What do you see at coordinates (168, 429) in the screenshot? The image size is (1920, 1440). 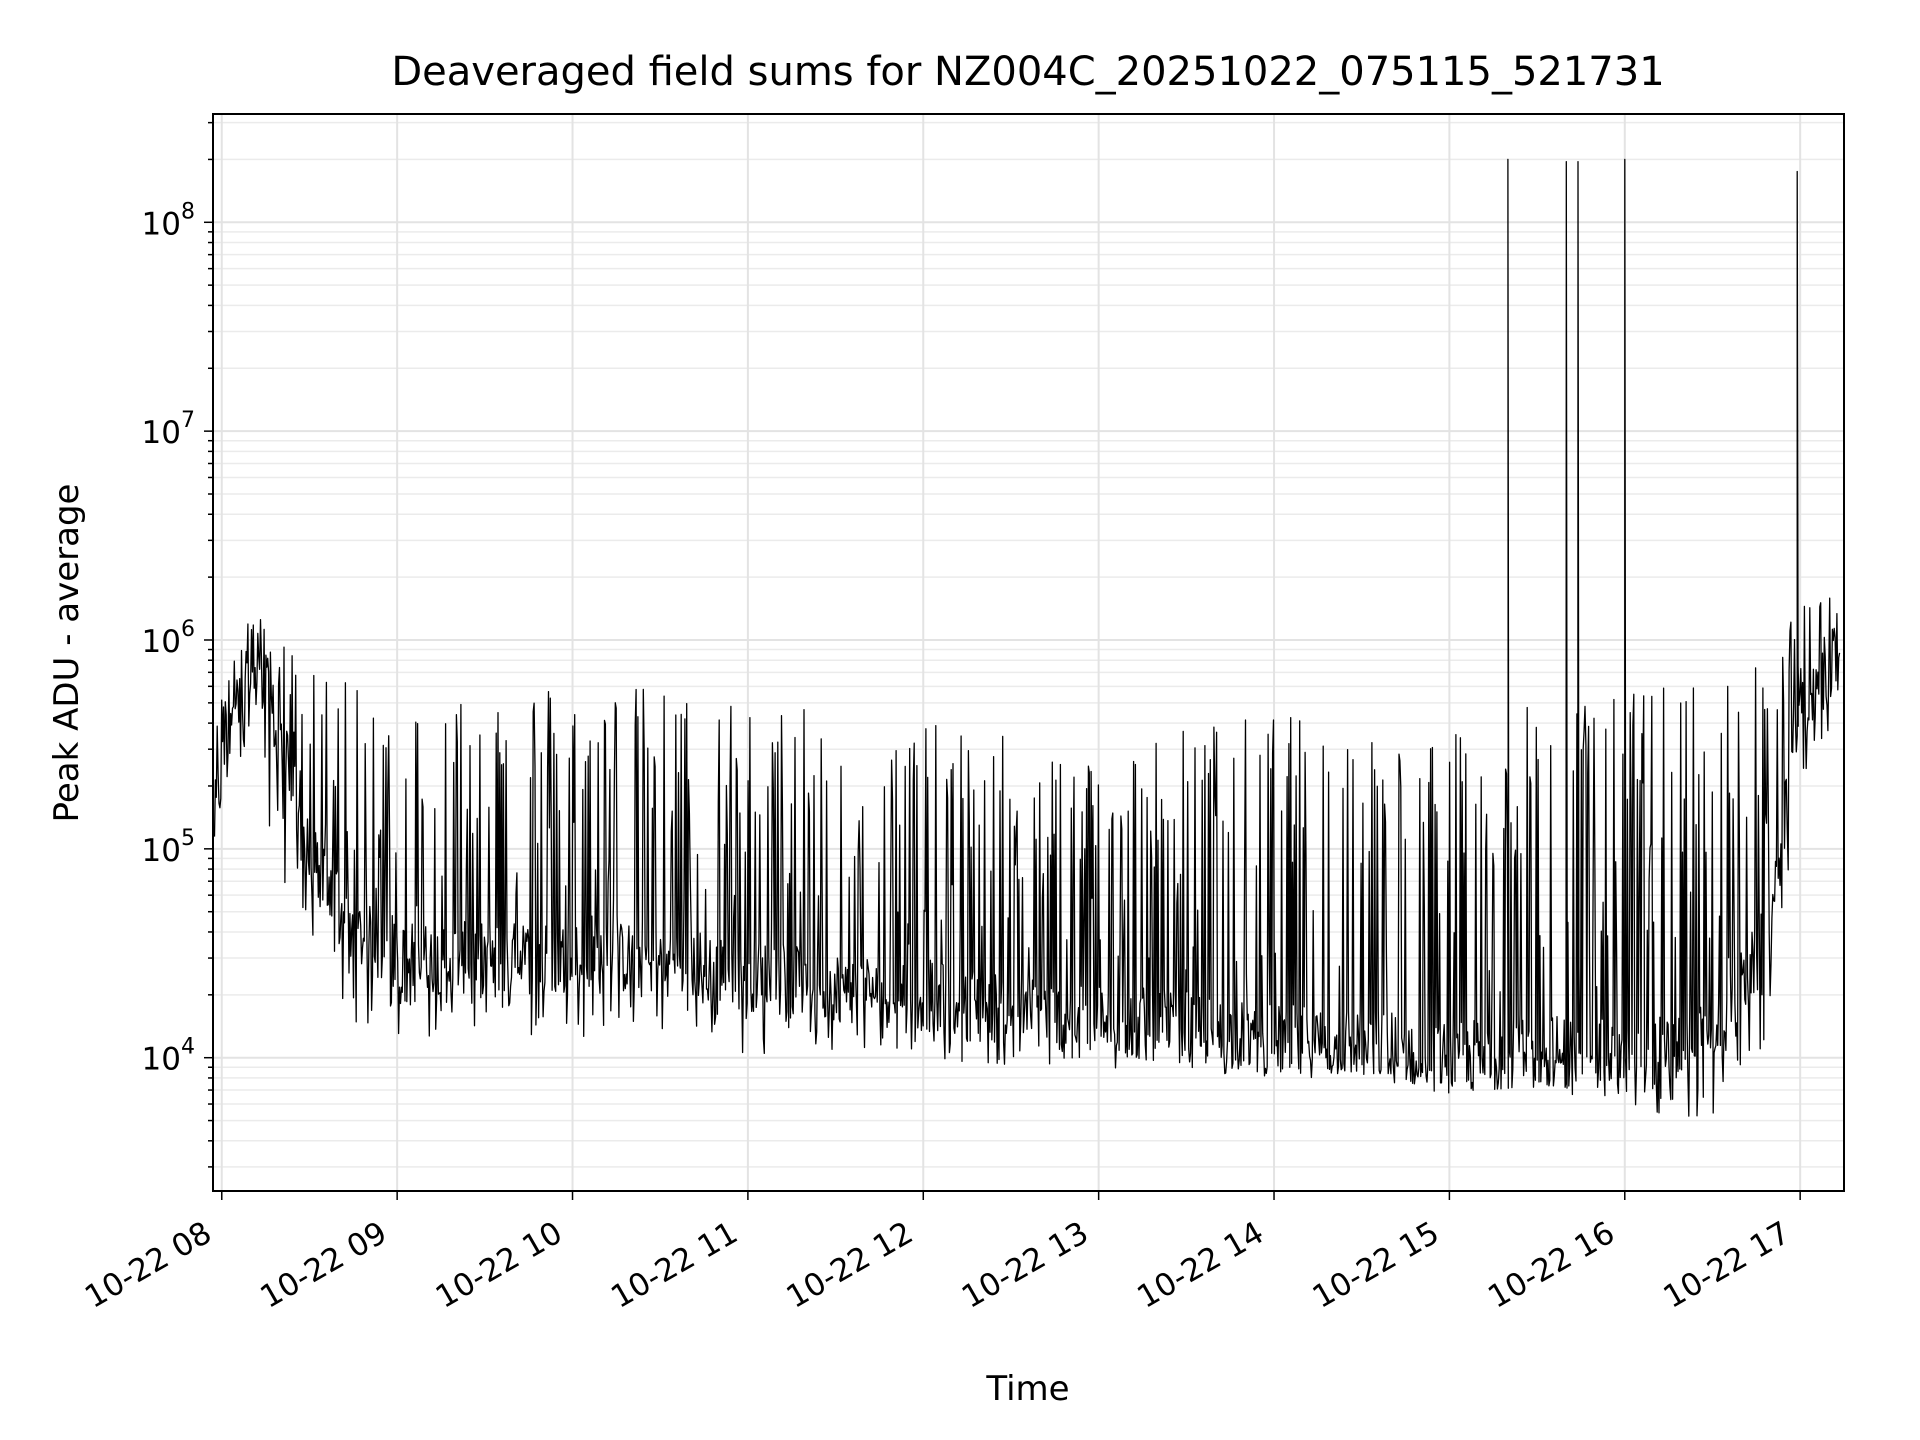 I see `y-tick-label: 10⁷` at bounding box center [168, 429].